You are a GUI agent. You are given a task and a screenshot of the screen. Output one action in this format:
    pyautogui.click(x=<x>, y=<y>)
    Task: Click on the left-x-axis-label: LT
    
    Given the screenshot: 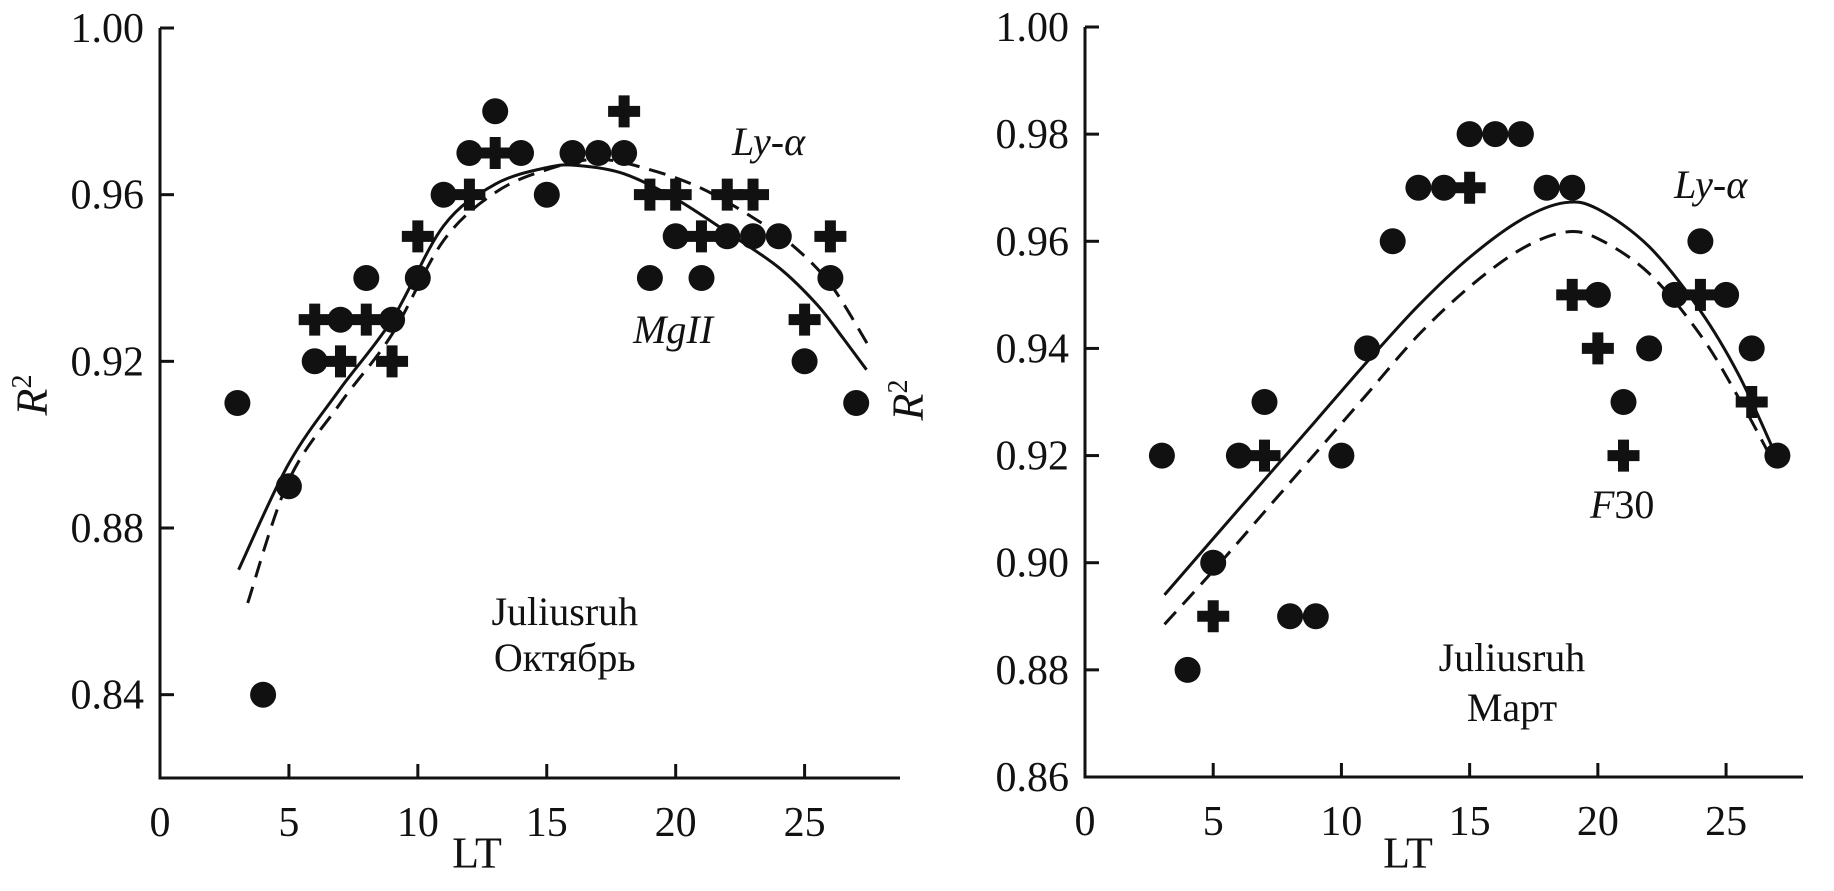 What is the action you would take?
    pyautogui.click(x=477, y=853)
    